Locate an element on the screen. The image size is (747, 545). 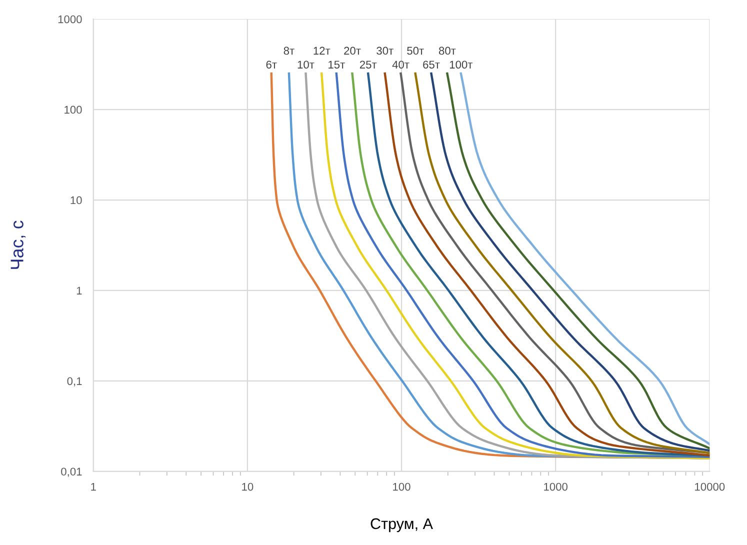
y-tick-label: 10 is located at coordinates (76, 200).